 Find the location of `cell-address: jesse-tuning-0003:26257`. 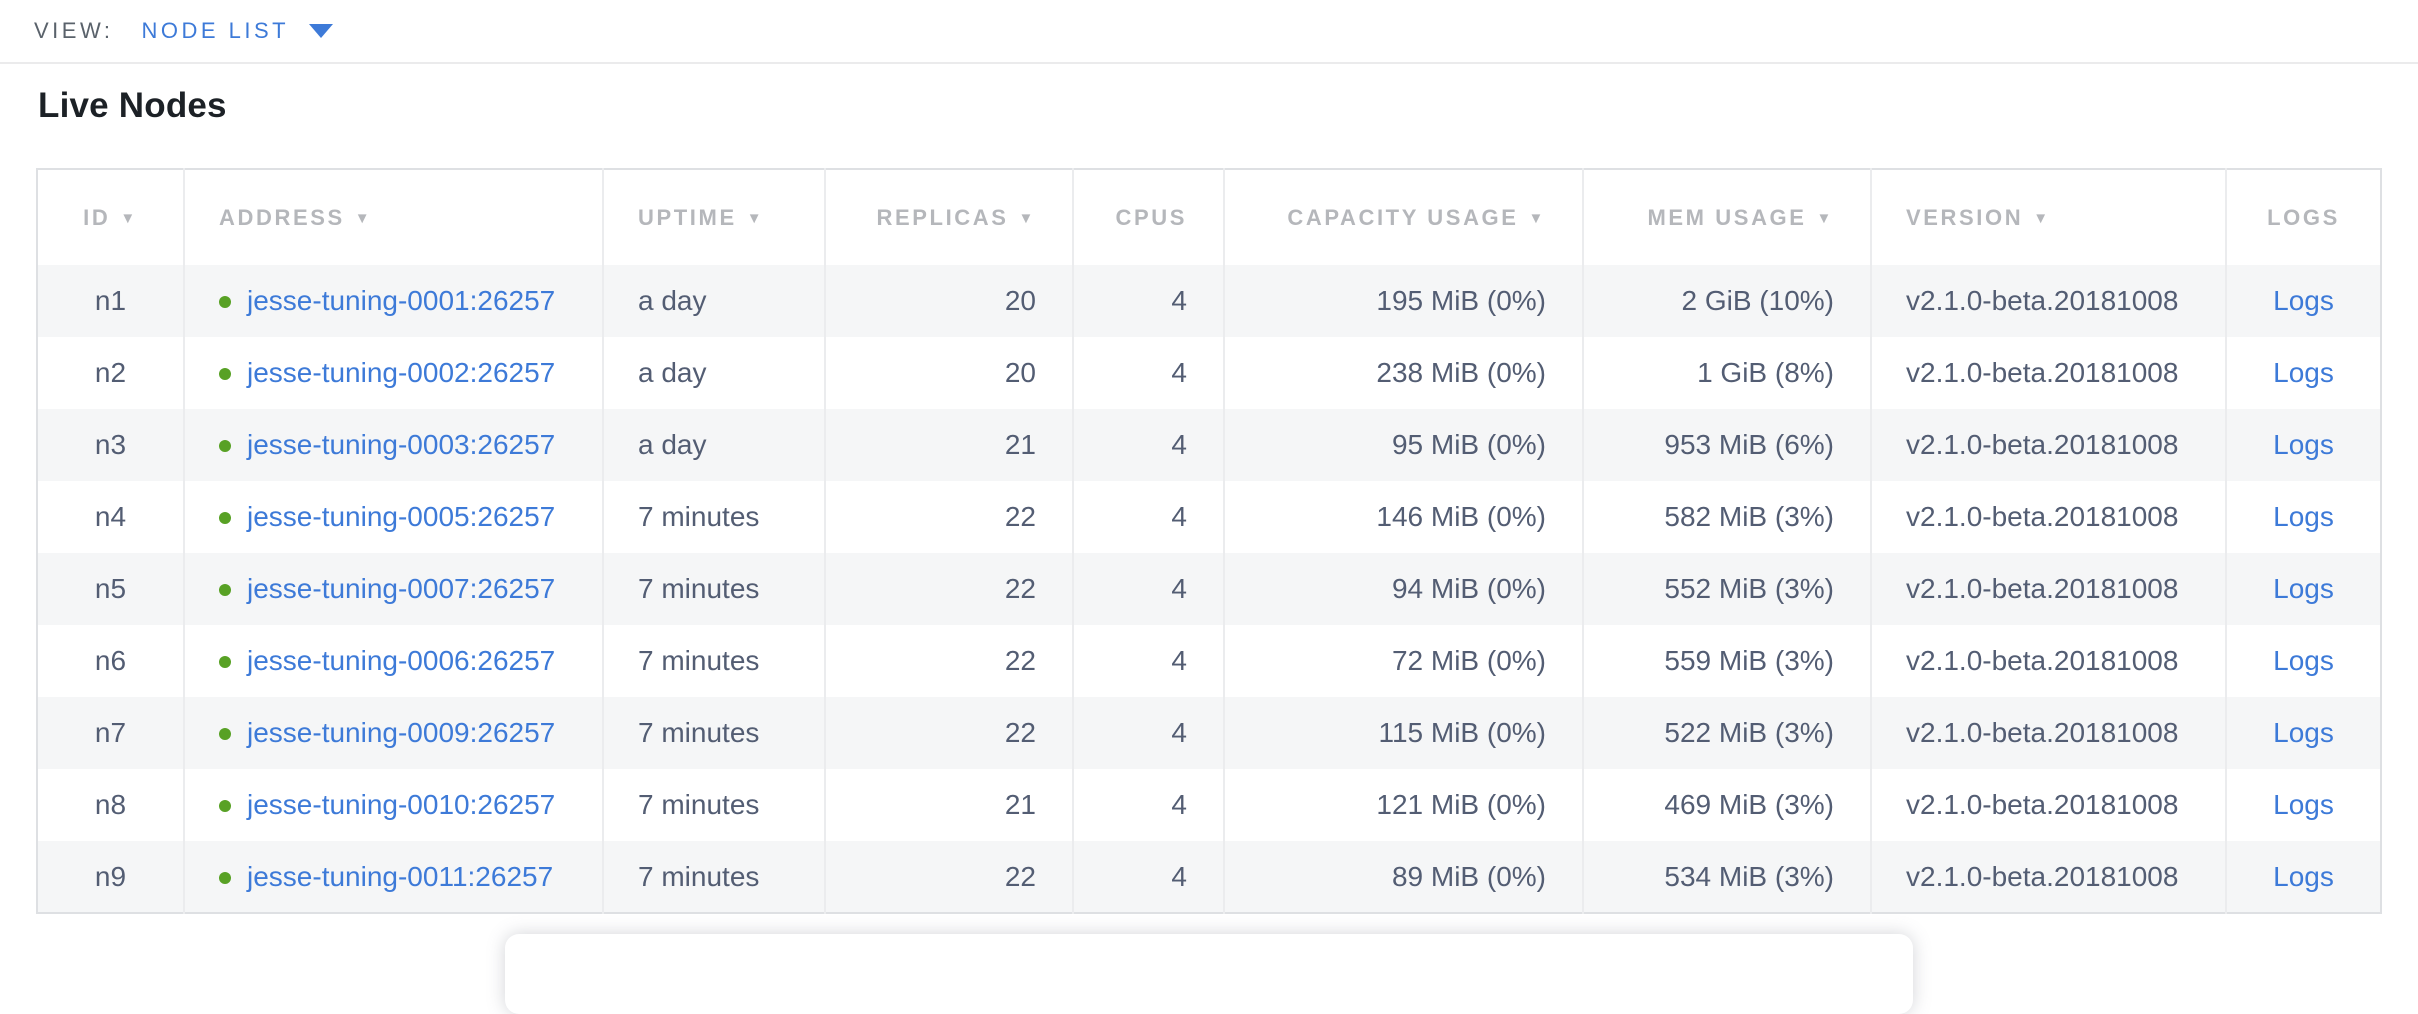

cell-address: jesse-tuning-0003:26257 is located at coordinates (393, 445).